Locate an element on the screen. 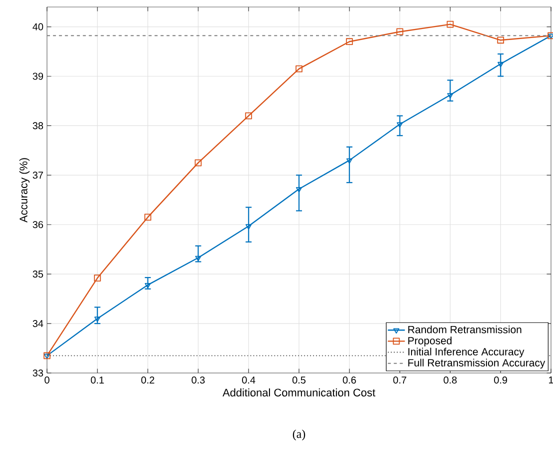 The image size is (553, 451). y-tick-label: 40 is located at coordinates (38, 26).